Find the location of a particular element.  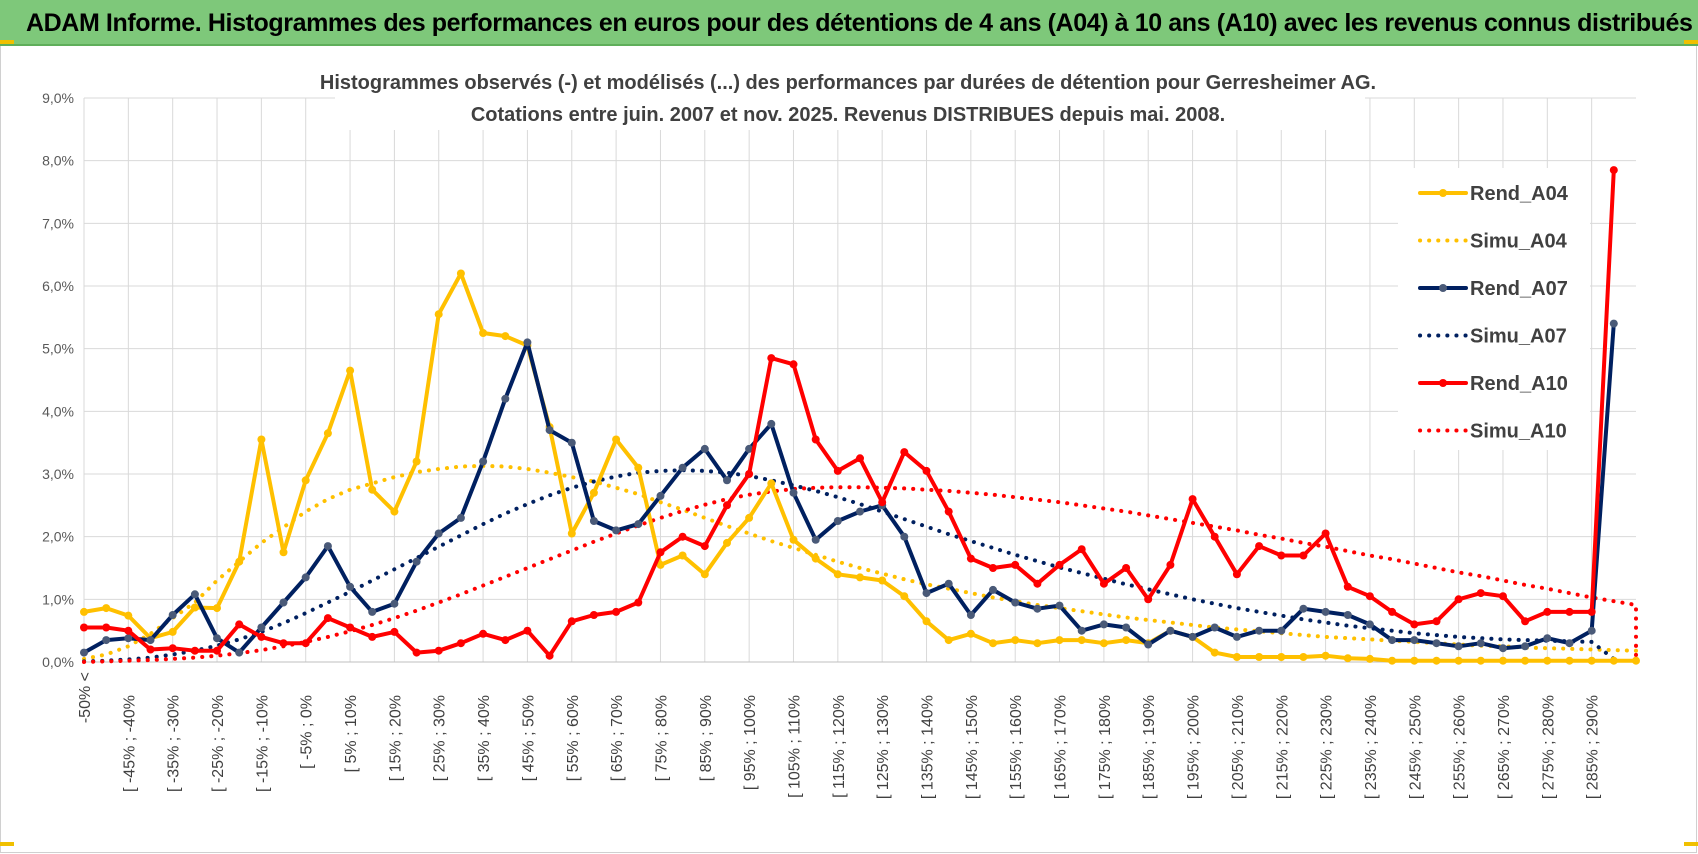

x-tick-label: [ 85% ; 90% is located at coordinates (706, 738).